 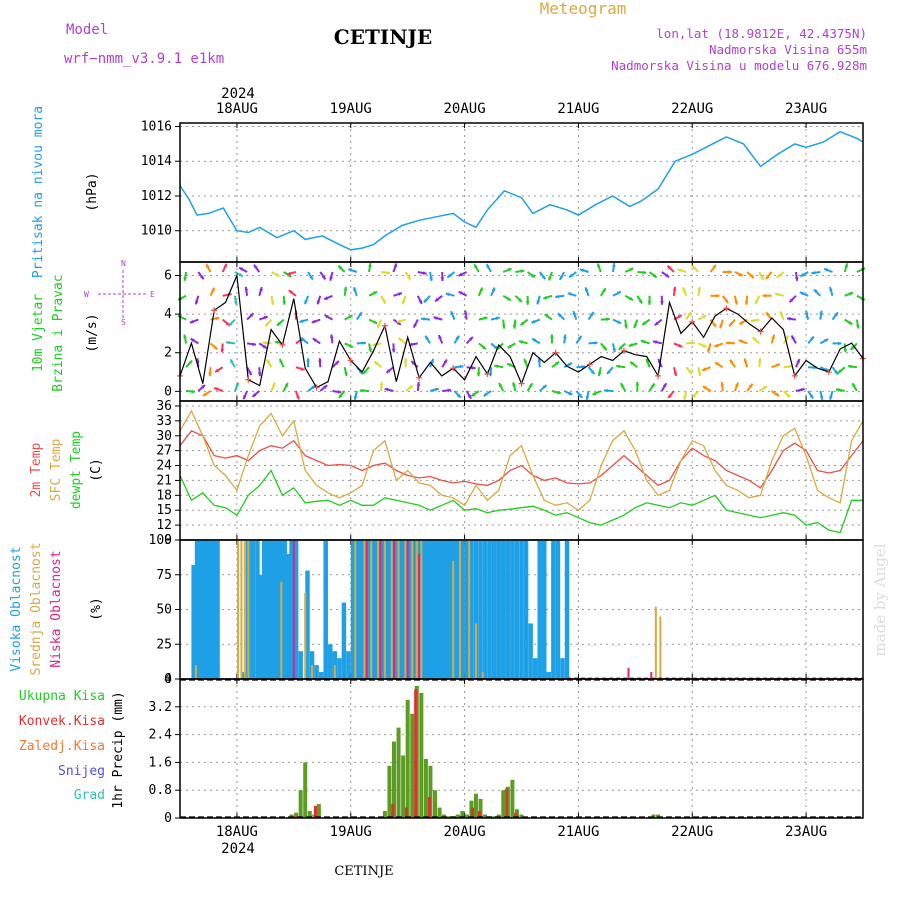 I want to click on y-tick-label: 50, so click(x=164, y=610).